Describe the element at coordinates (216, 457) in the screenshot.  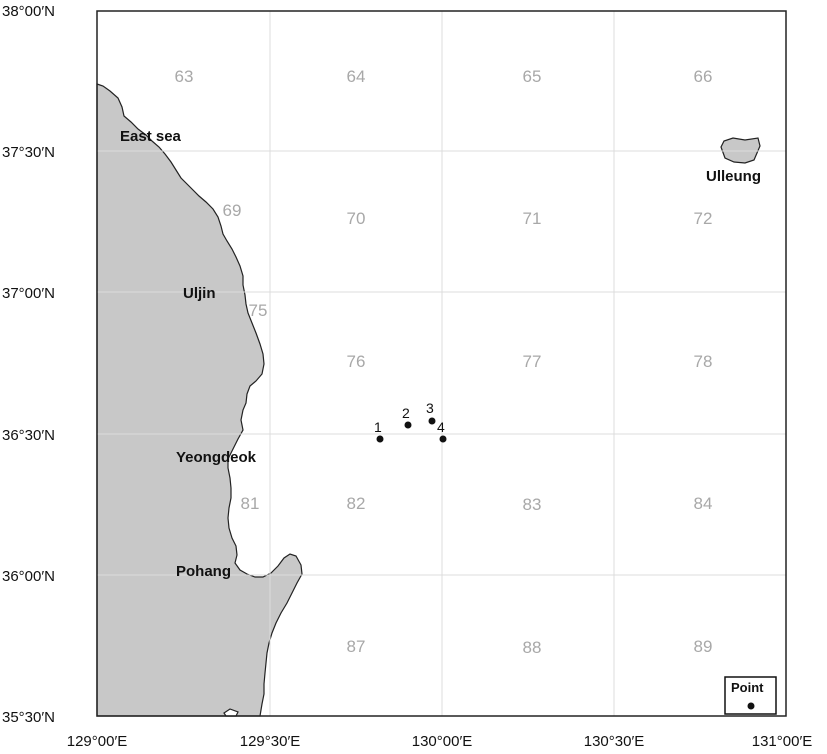
I see `label-yeongdeok: Yeongdeok` at that location.